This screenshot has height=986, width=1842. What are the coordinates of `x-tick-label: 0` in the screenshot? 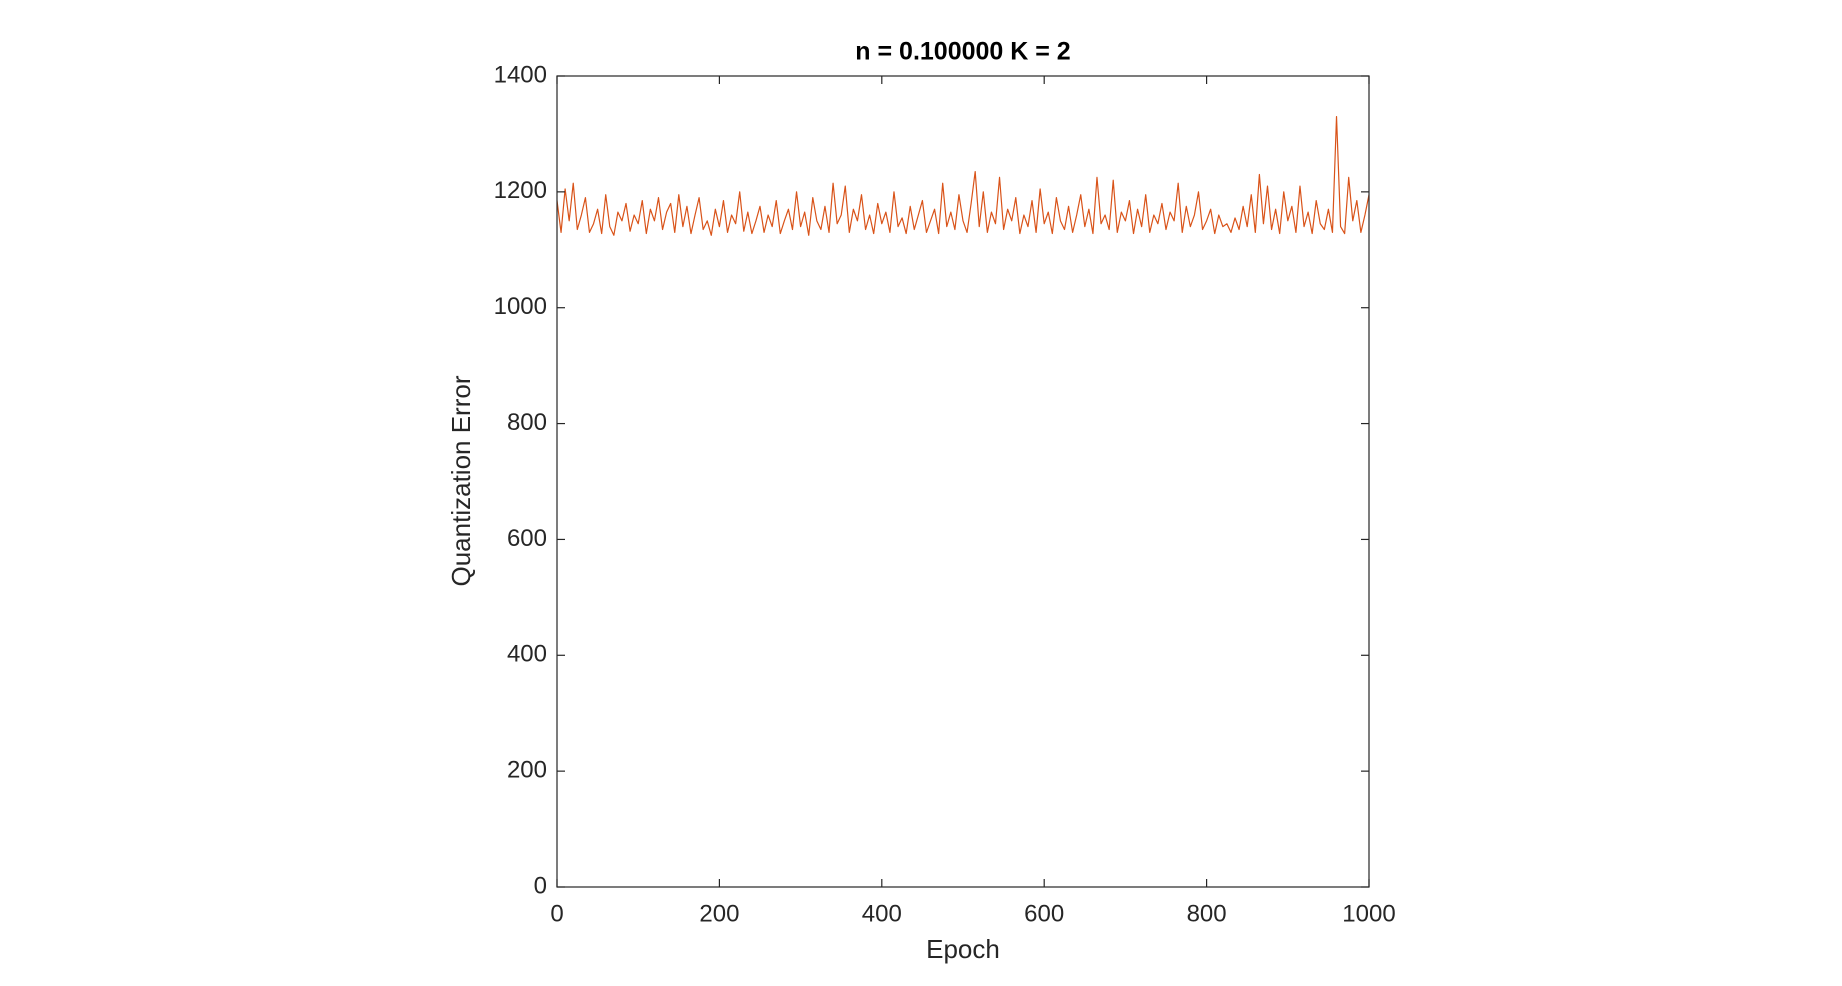 It's located at (556, 913).